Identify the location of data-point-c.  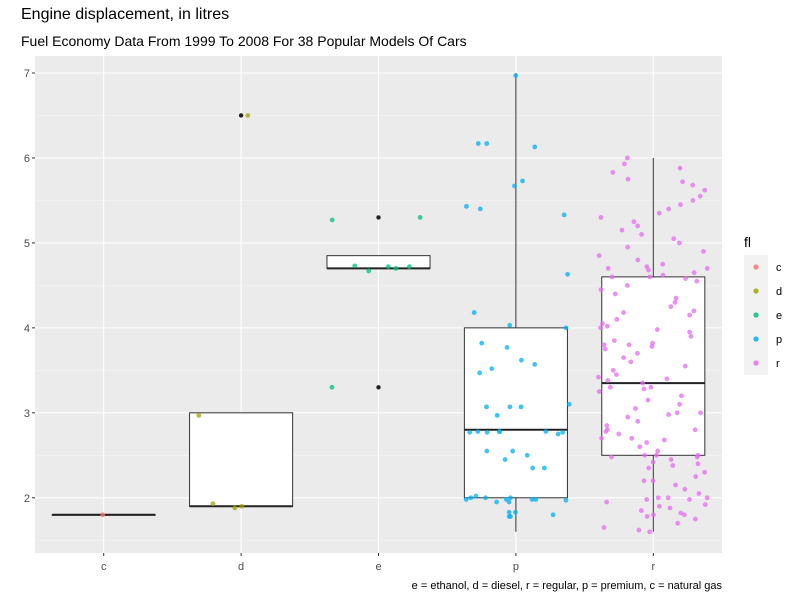
(103, 515).